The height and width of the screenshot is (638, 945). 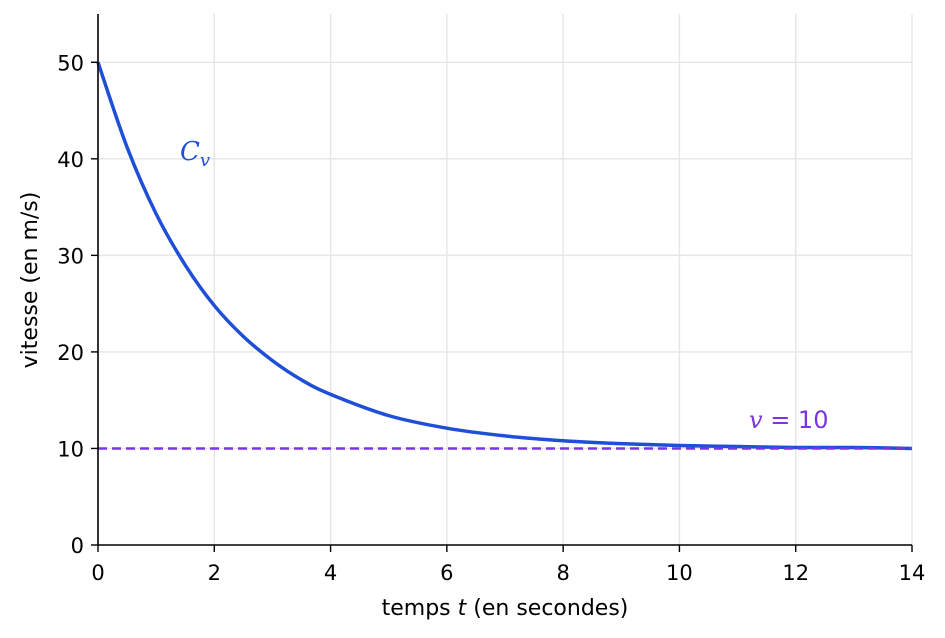 I want to click on x-tick-label: 6, so click(x=446, y=573).